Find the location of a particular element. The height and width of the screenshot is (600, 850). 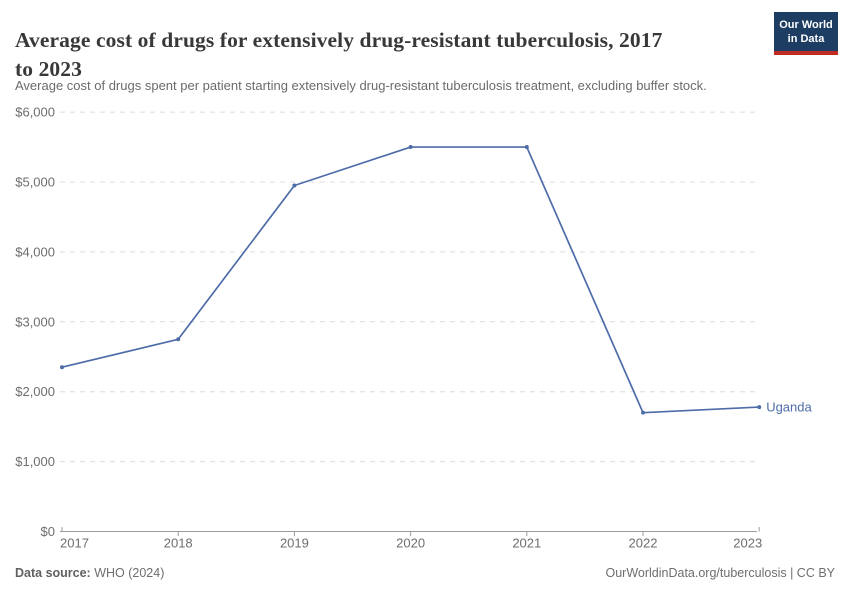

x-axis-tick-label: 2021 is located at coordinates (526, 543).